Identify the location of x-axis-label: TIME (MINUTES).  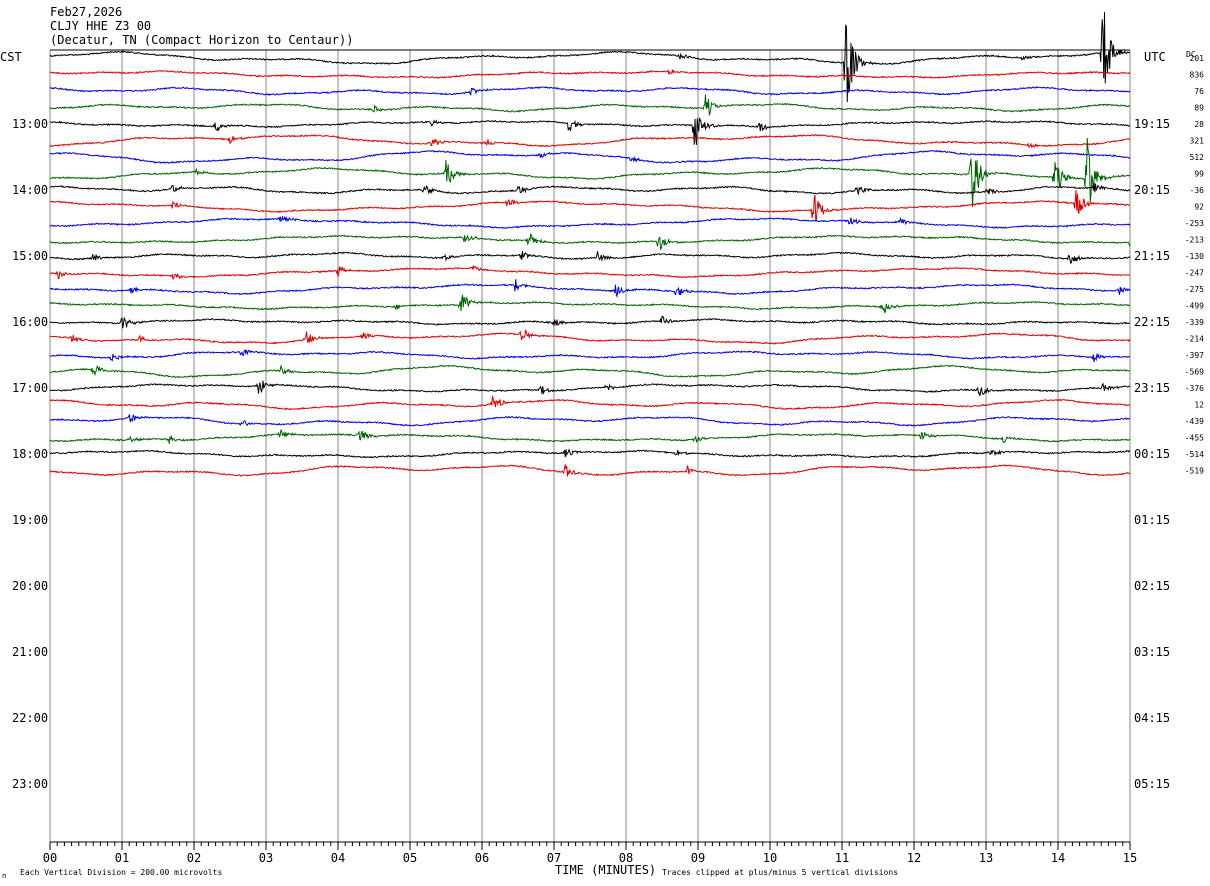
(605, 870).